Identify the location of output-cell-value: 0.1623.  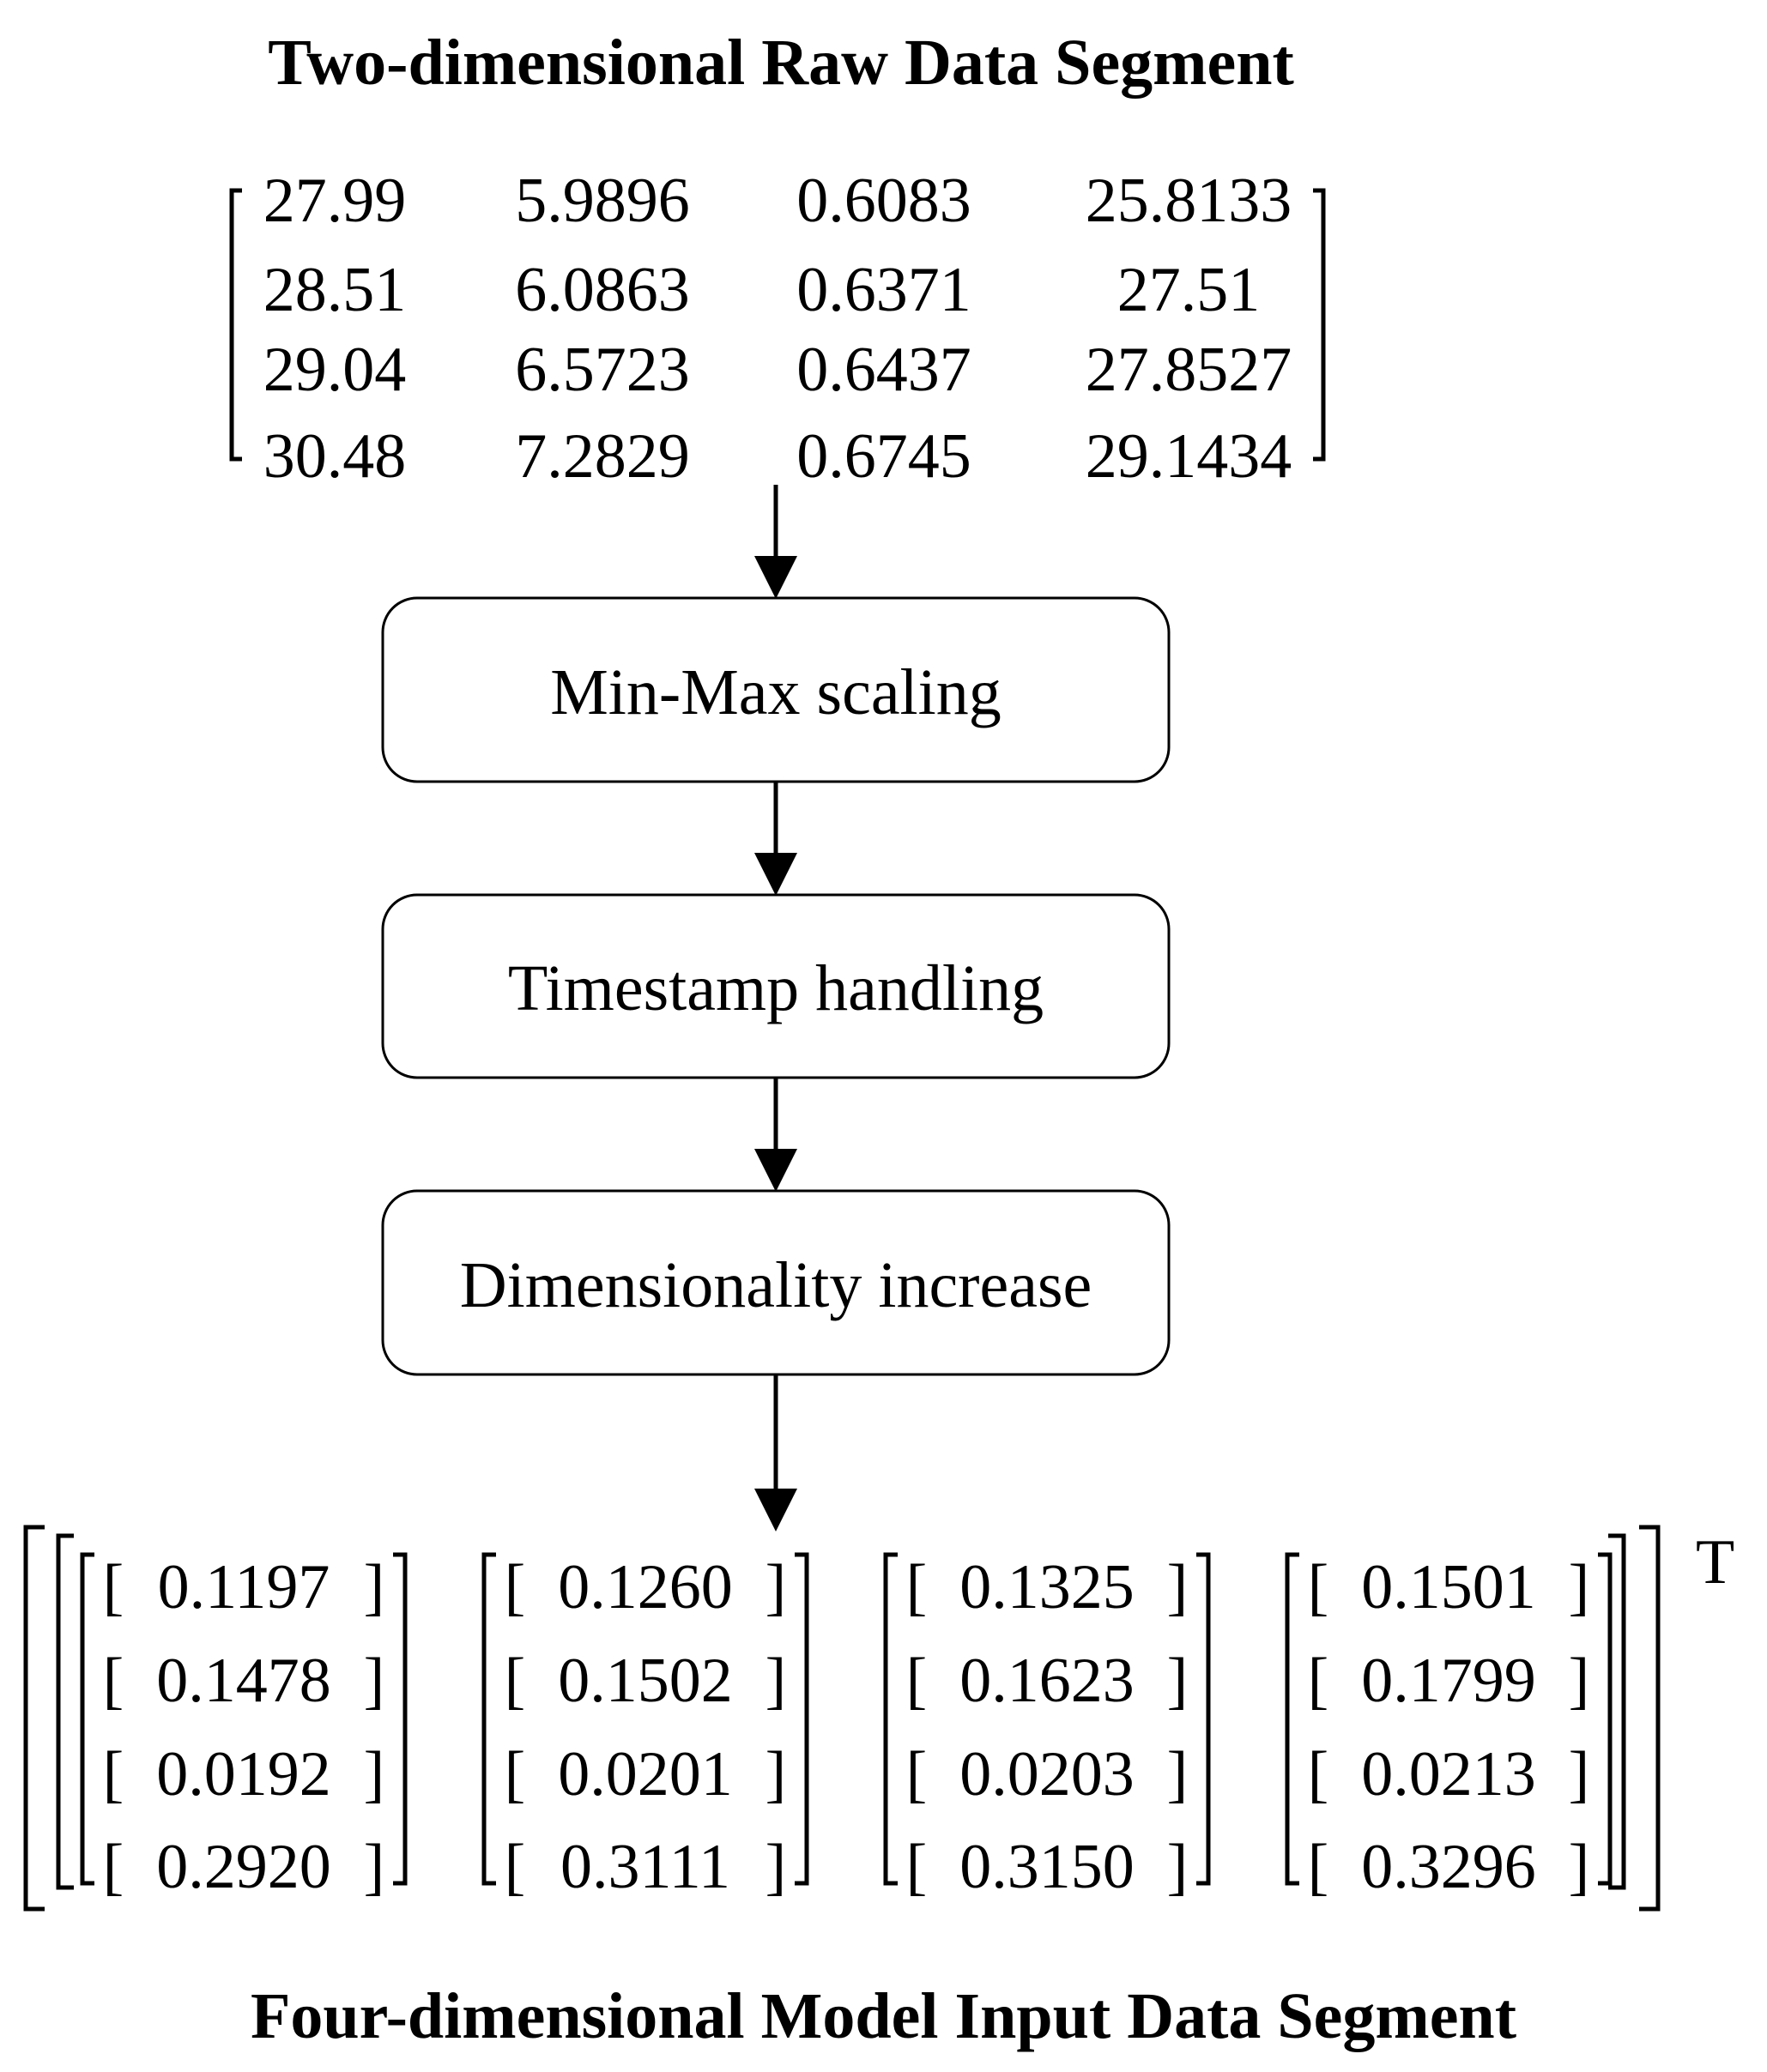
(1047, 1681).